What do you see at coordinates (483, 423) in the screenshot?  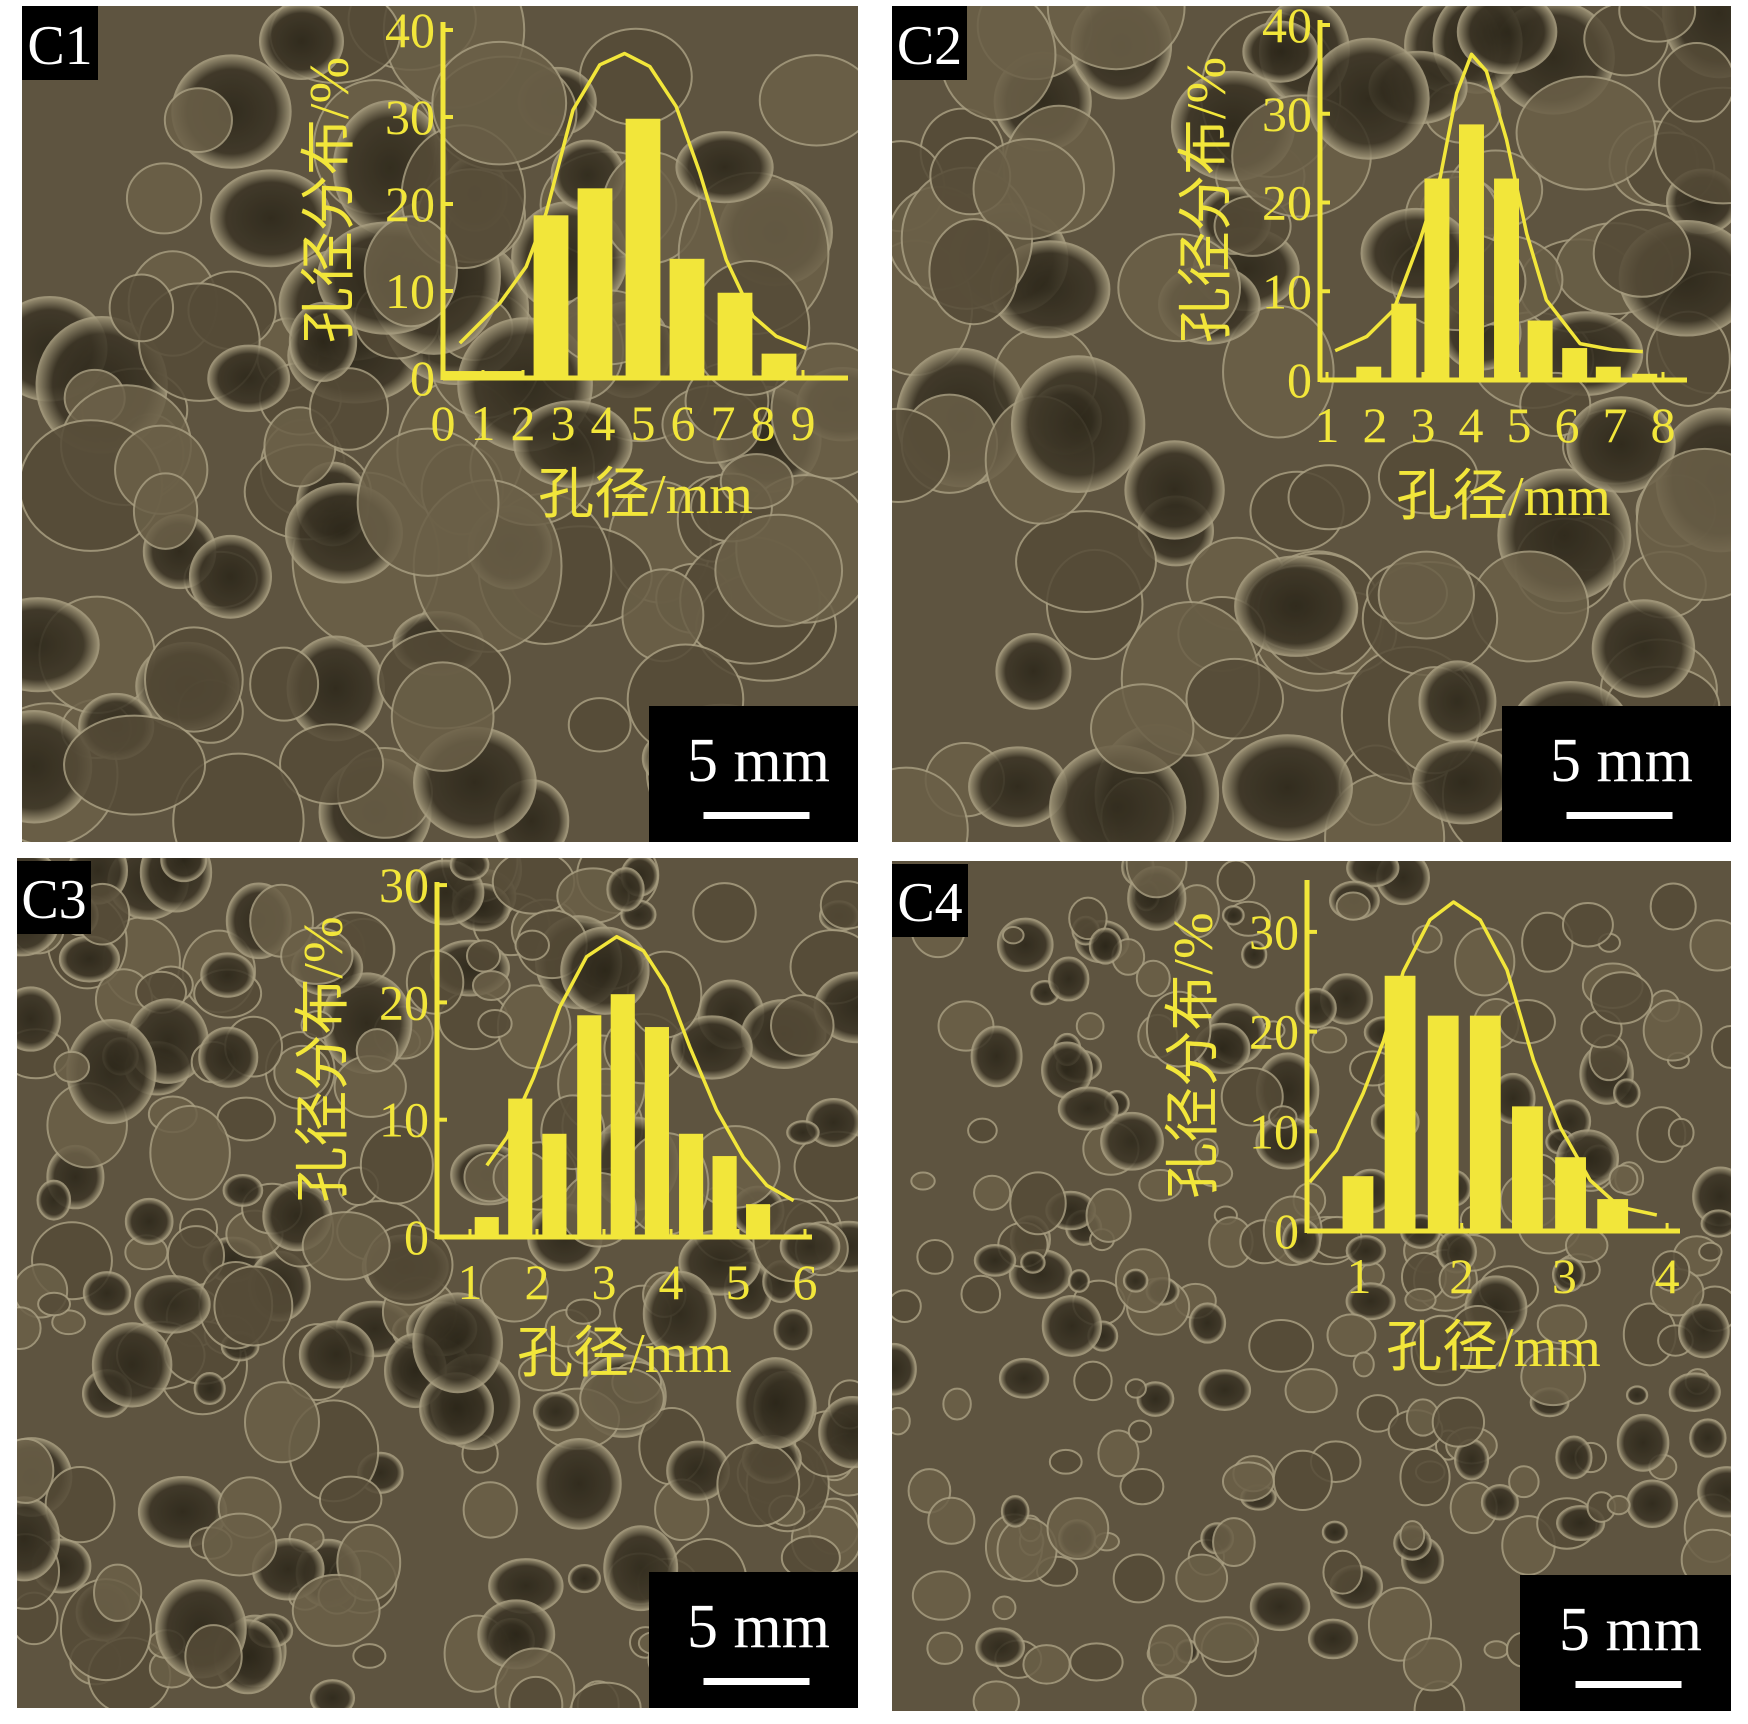 I see `x-tick-label: 1` at bounding box center [483, 423].